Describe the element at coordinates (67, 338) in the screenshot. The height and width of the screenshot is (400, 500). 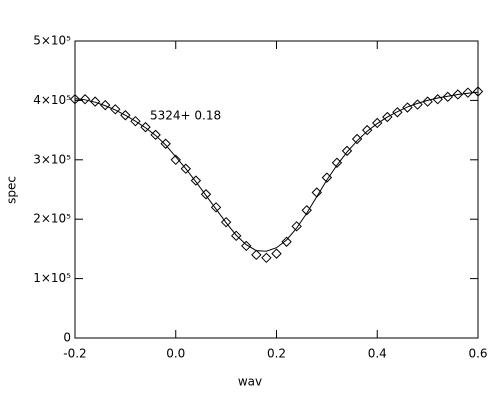
I see `y-tick-label: 0` at that location.